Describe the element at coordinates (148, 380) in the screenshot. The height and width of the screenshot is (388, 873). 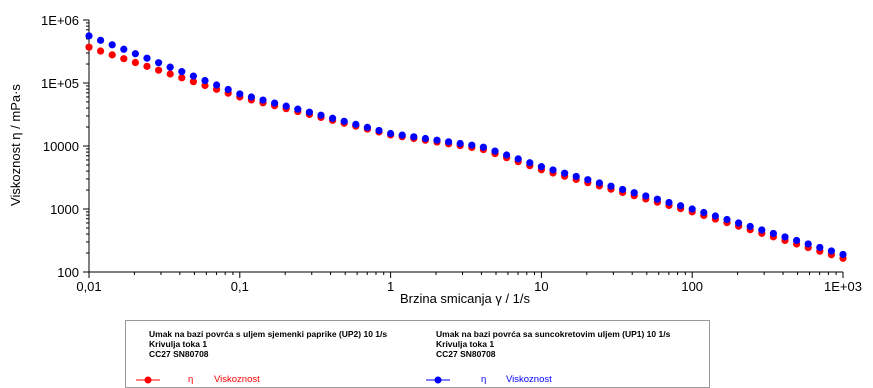
I see `legend-marker-red` at that location.